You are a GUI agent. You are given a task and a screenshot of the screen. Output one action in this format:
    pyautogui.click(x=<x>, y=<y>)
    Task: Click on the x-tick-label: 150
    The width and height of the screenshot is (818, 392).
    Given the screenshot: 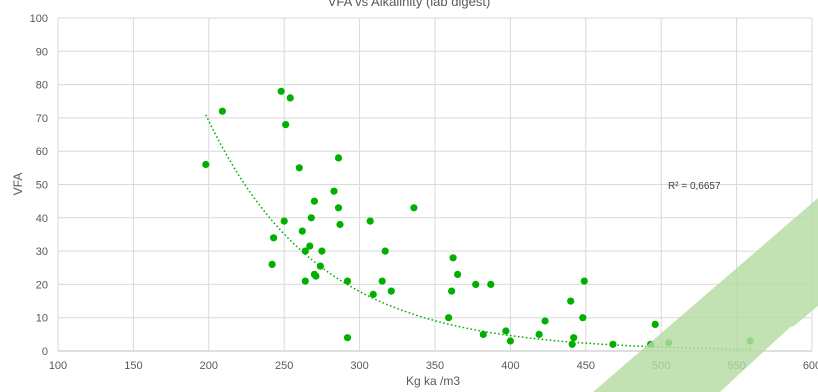 What is the action you would take?
    pyautogui.click(x=133, y=366)
    